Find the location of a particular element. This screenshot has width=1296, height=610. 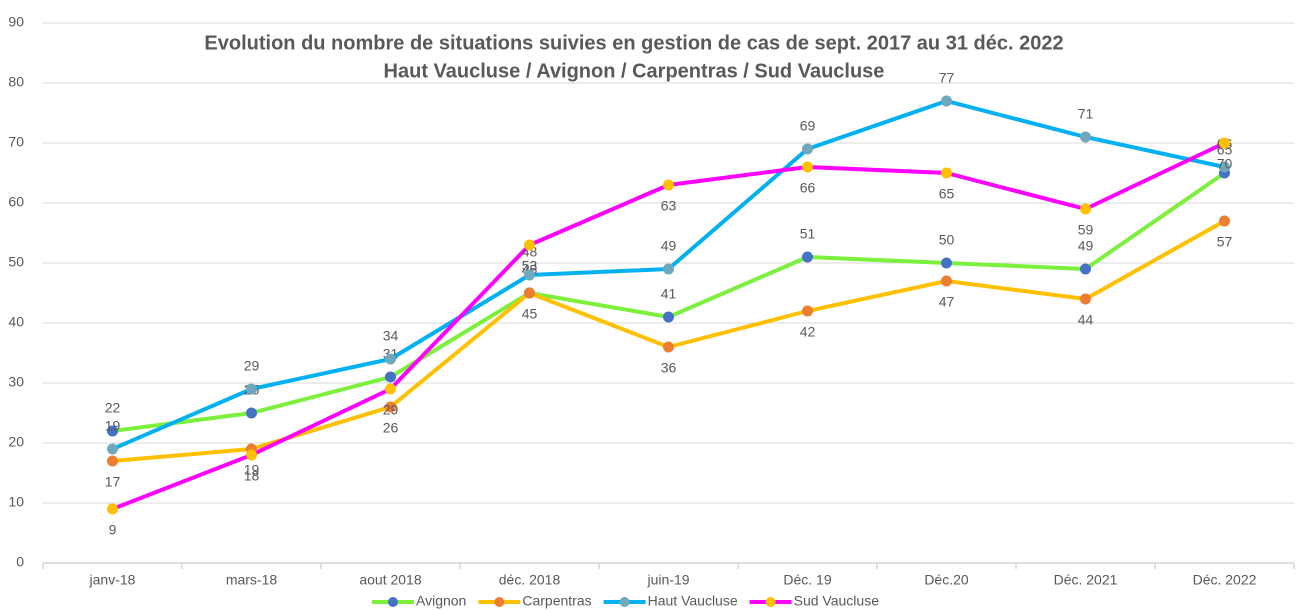

data-label: 65 is located at coordinates (947, 194).